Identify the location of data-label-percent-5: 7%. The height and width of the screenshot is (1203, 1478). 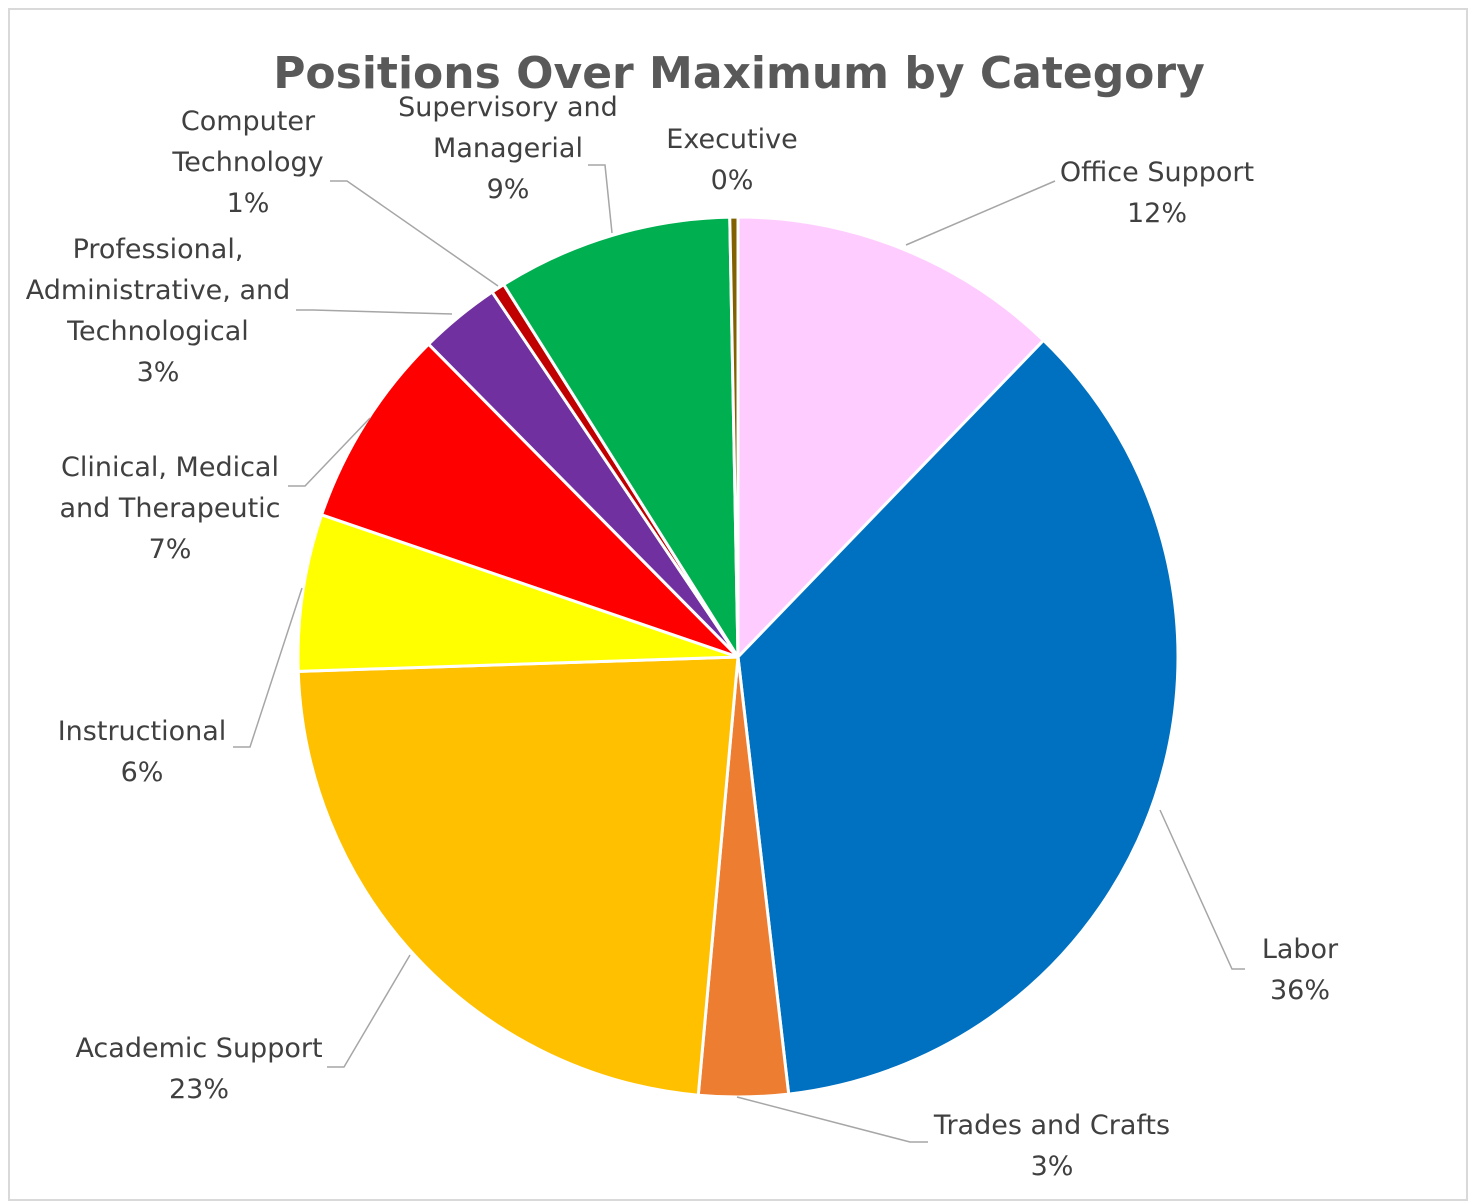
(170, 549).